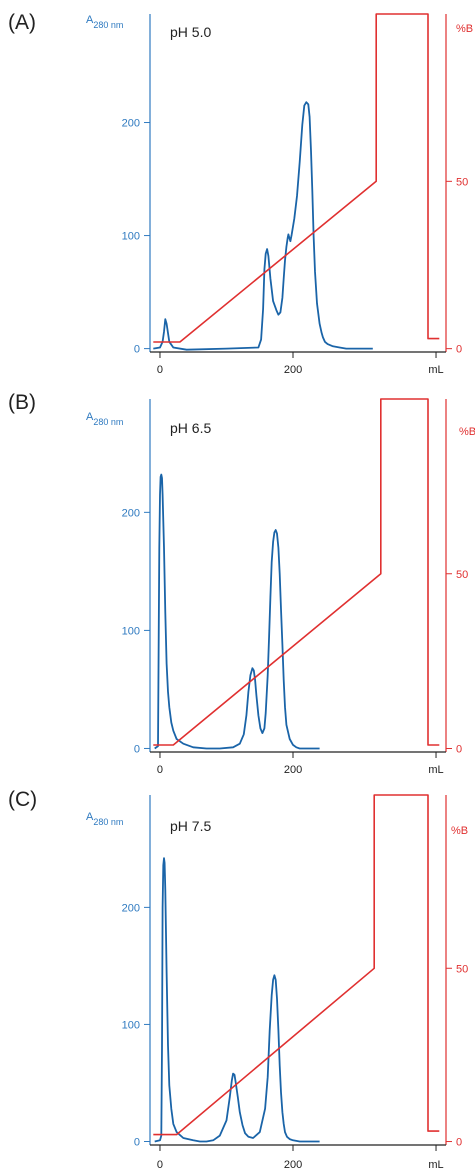  I want to click on condition-label: pH 6.5, so click(190, 428).